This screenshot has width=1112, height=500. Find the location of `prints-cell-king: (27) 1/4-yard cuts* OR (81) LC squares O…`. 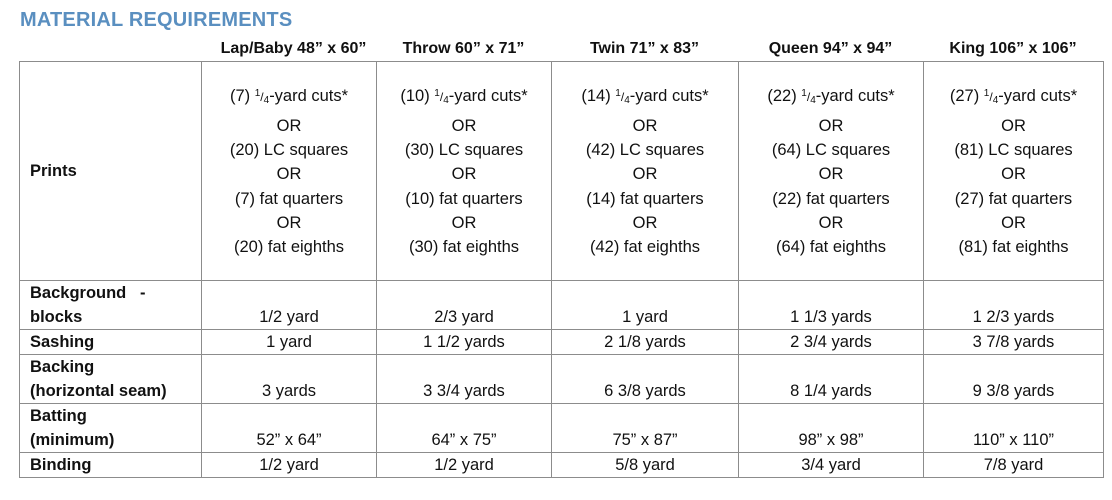

prints-cell-king: (27) 1/4-yard cuts* OR (81) LC squares O… is located at coordinates (1013, 171).